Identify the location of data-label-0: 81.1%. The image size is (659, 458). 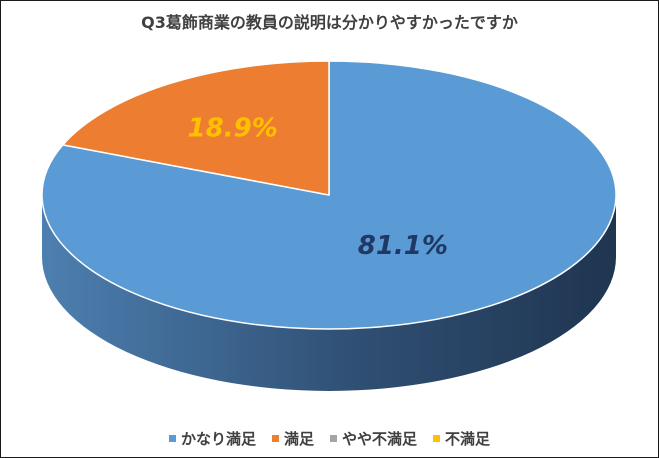
(403, 246).